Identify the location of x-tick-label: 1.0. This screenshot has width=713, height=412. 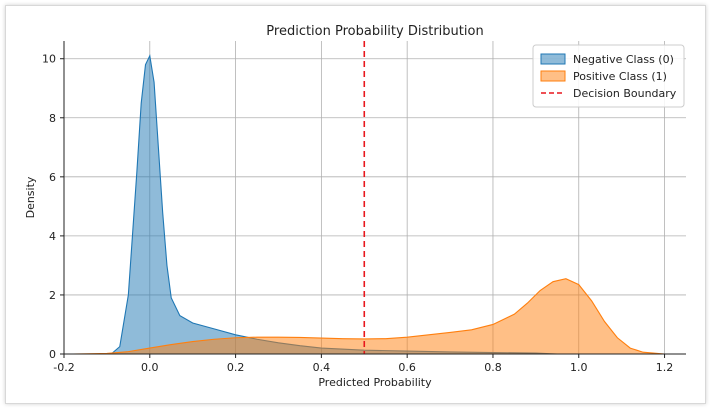
(579, 367).